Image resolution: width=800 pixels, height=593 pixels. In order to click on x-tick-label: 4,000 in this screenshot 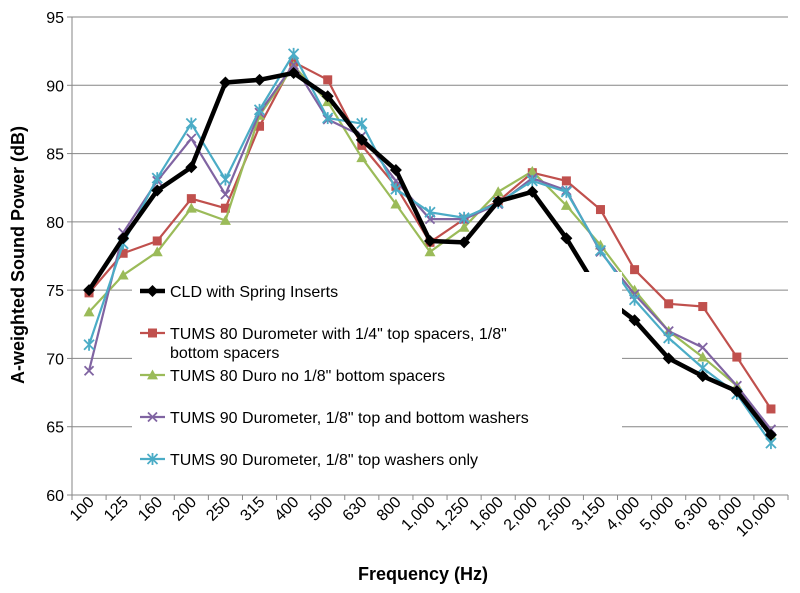, I will do `click(623, 514)`.